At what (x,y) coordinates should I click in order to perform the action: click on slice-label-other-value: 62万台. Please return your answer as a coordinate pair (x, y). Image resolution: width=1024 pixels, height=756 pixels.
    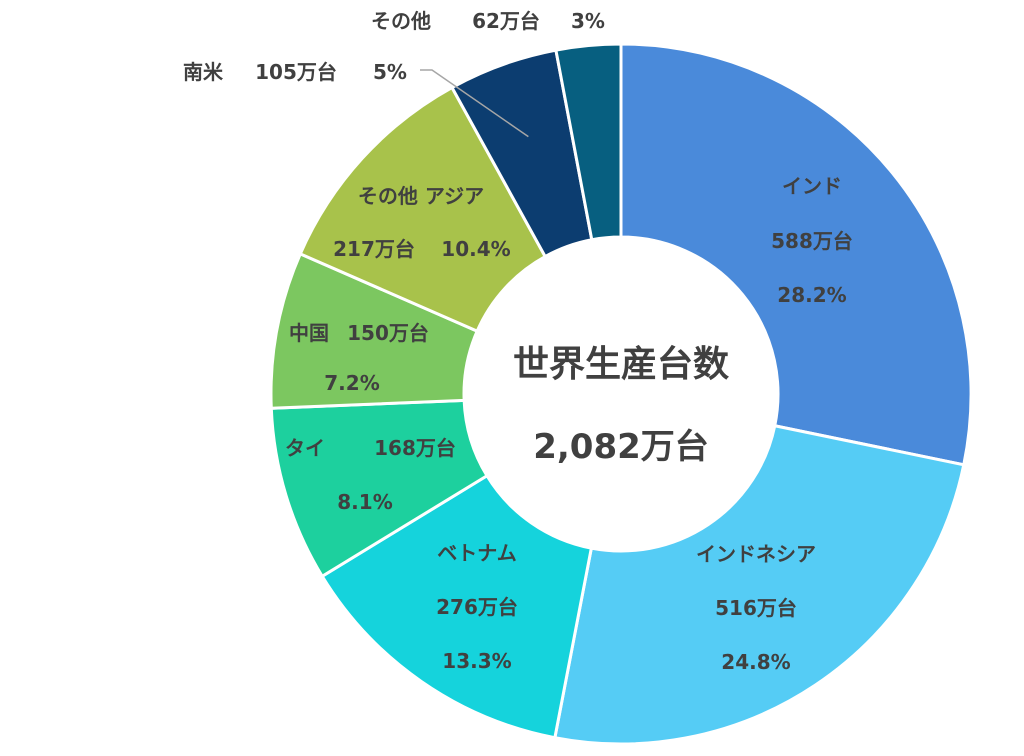
    Looking at the image, I should click on (506, 21).